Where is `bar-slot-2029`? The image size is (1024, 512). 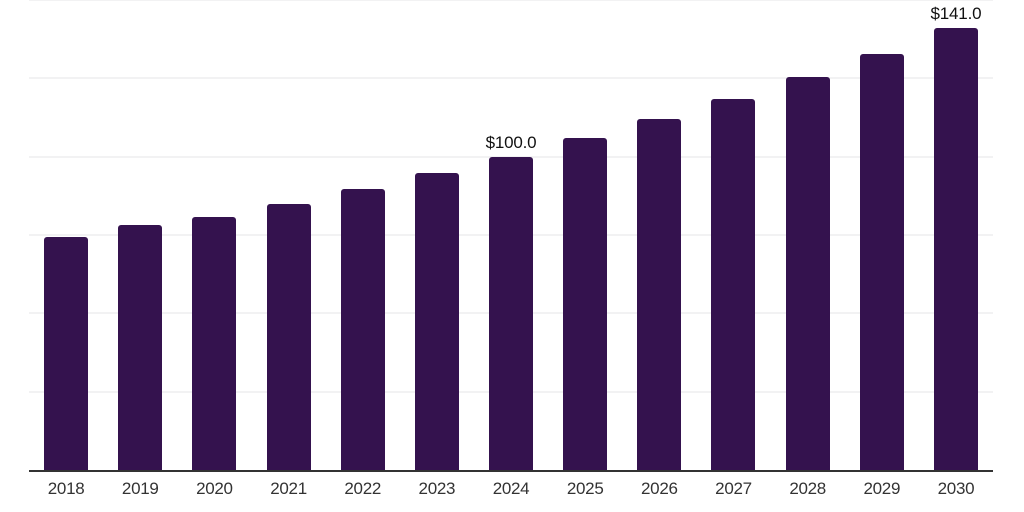
bar-slot-2029 is located at coordinates (882, 235).